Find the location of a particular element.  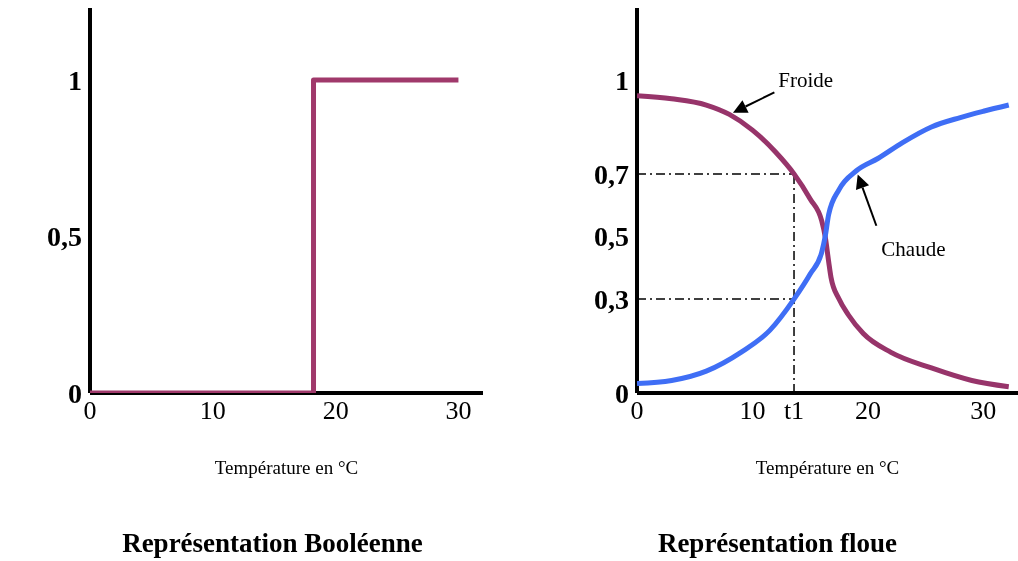

text: Chaude is located at coordinates (913, 248).